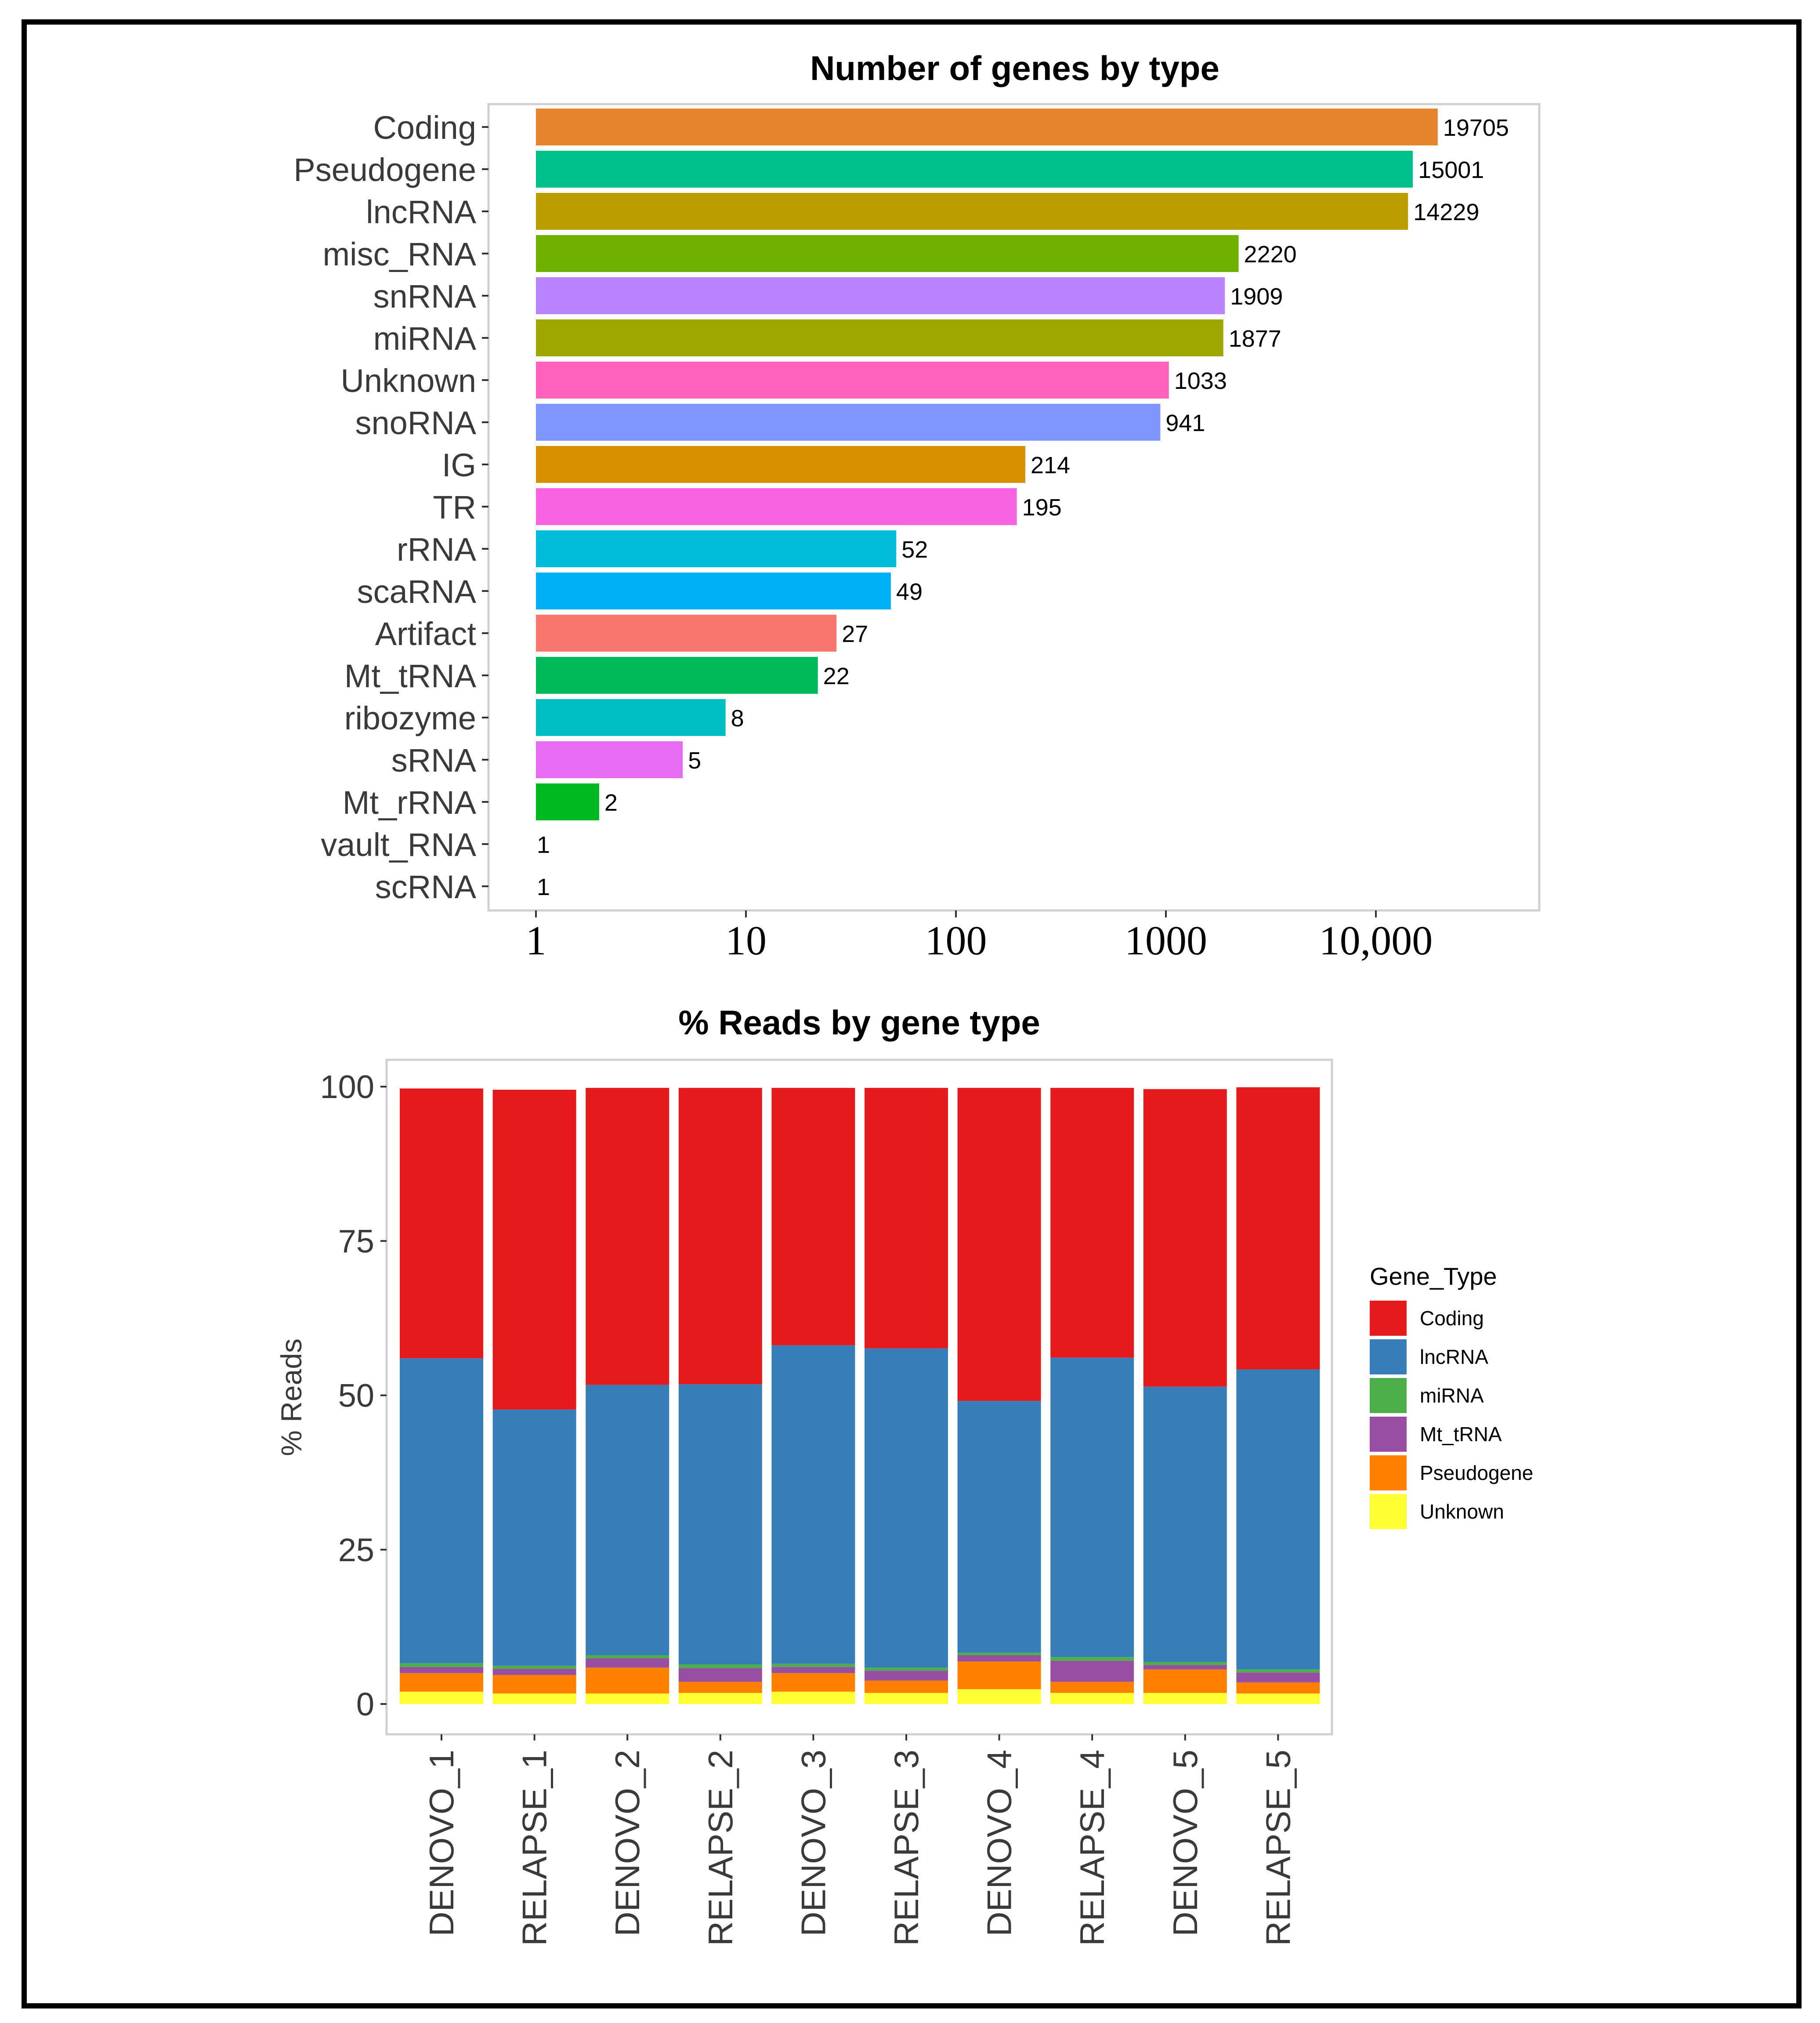  What do you see at coordinates (813, 1665) in the screenshot?
I see `segment-DENOVO_3-miRNA` at bounding box center [813, 1665].